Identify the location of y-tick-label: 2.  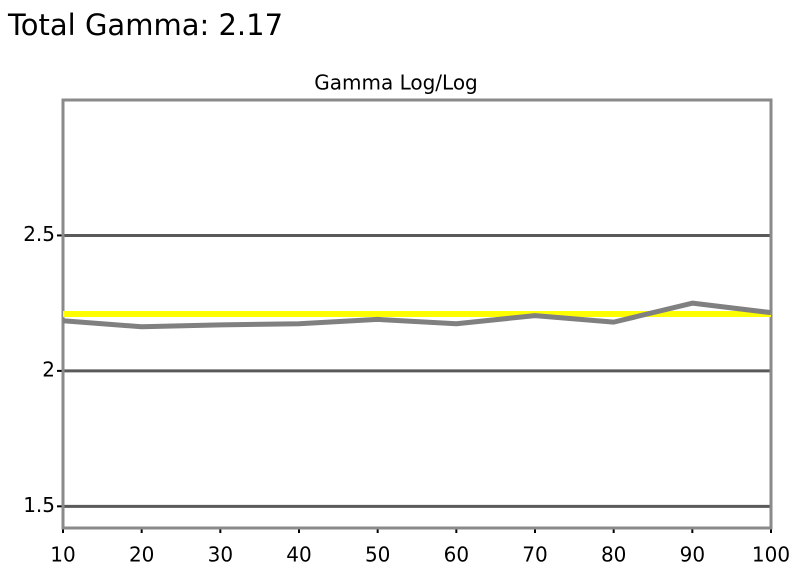
(48, 369).